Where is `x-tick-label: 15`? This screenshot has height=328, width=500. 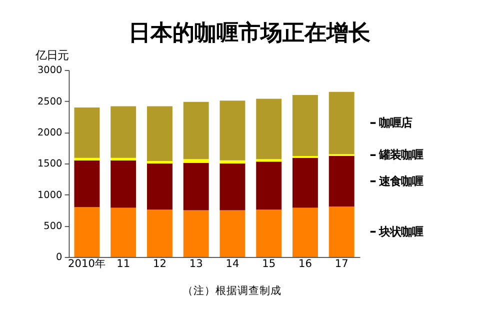 x-tick-label: 15 is located at coordinates (269, 264).